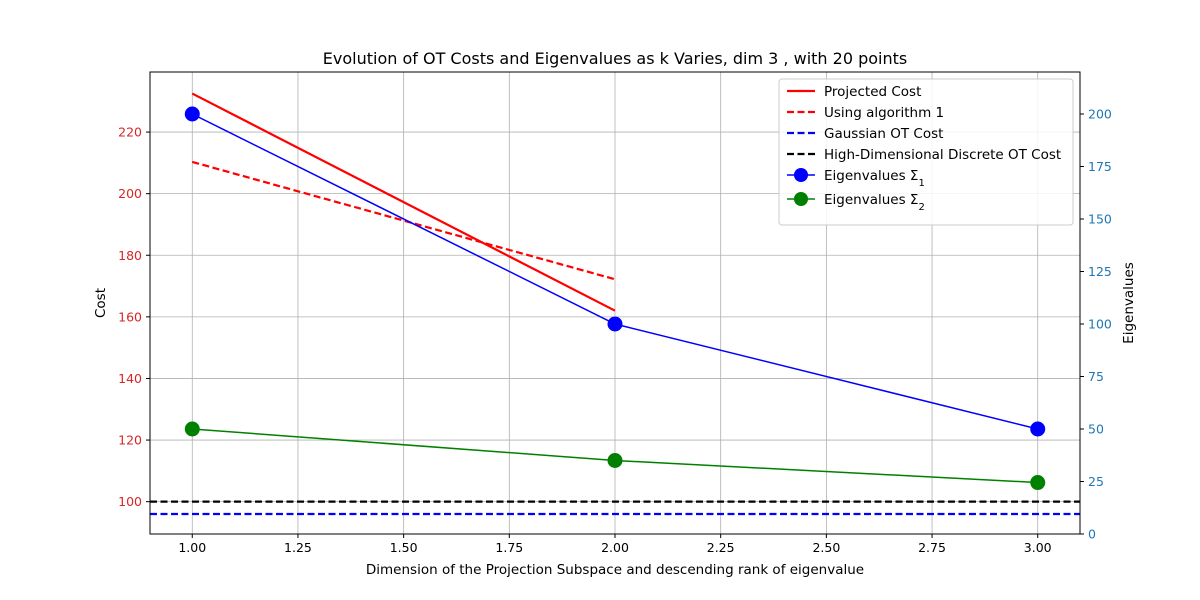 This screenshot has height=600, width=1200. Describe the element at coordinates (509, 547) in the screenshot. I see `x-tick-label: 1.75` at that location.